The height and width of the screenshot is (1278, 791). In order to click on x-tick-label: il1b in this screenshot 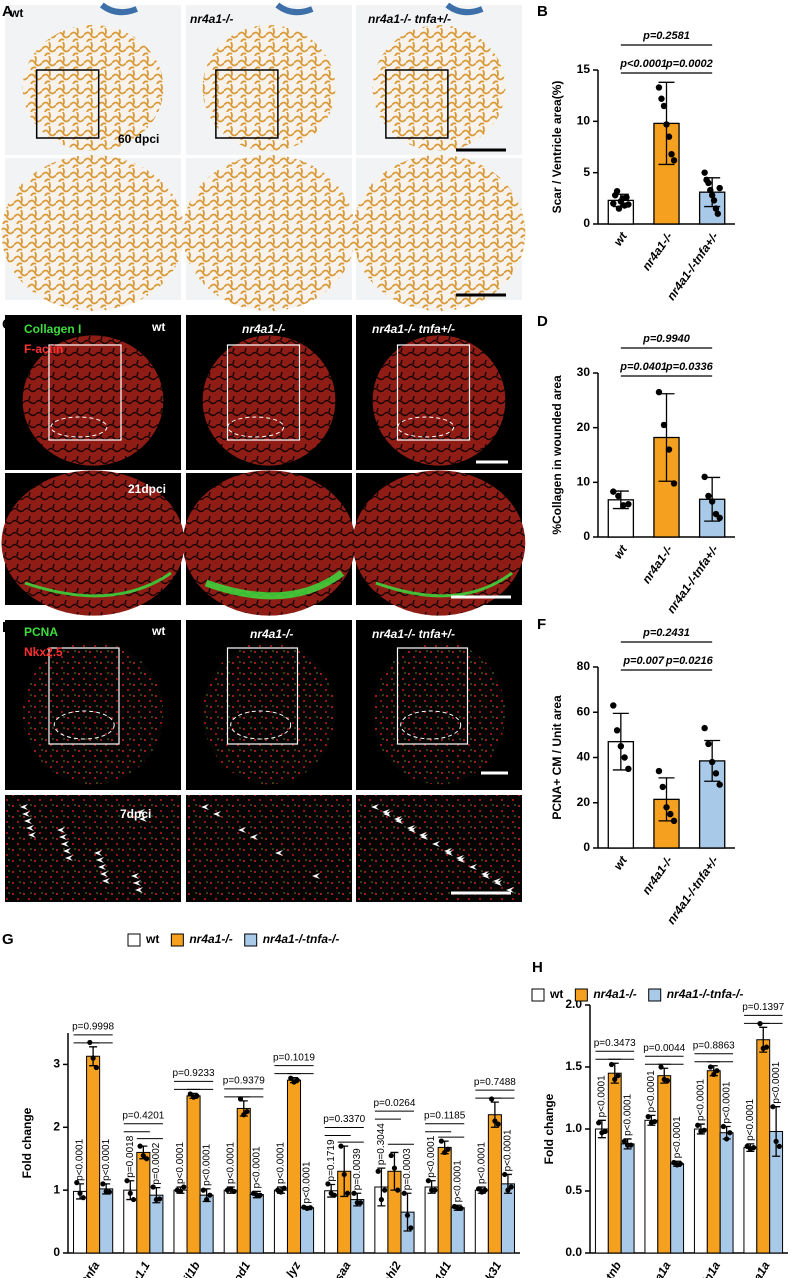, I will do `click(191, 1268)`.